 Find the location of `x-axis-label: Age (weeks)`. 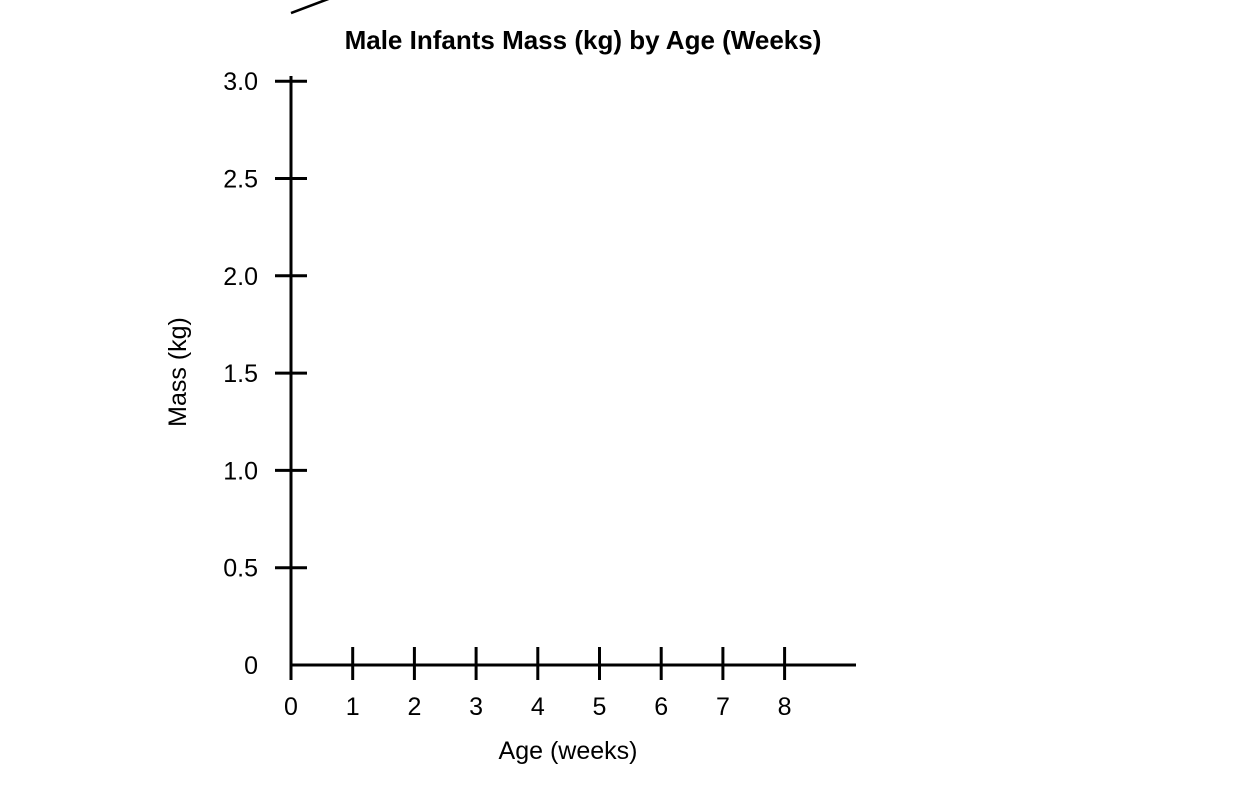

x-axis-label: Age (weeks) is located at coordinates (568, 751).